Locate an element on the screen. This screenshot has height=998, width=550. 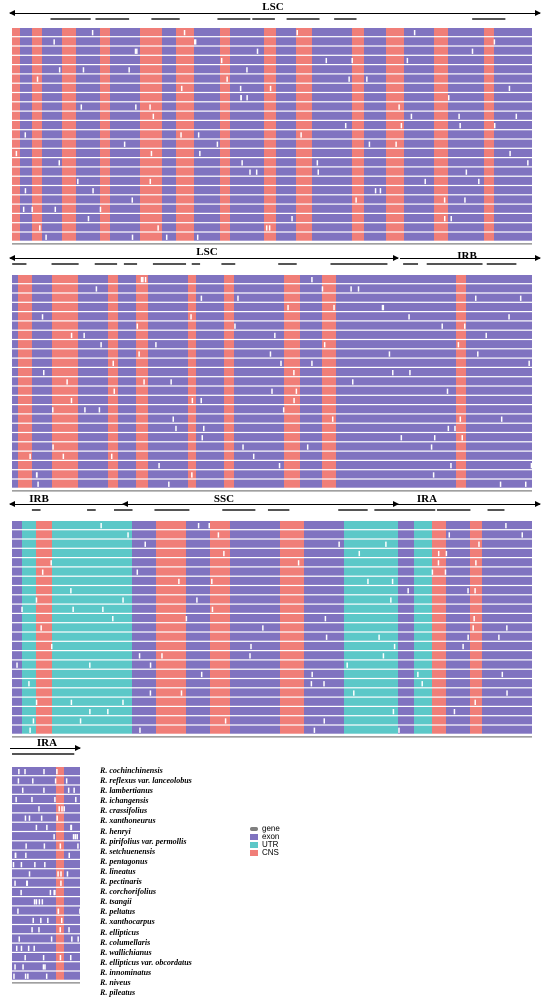
region-label-irb-2: IRB is located at coordinates (467, 256).